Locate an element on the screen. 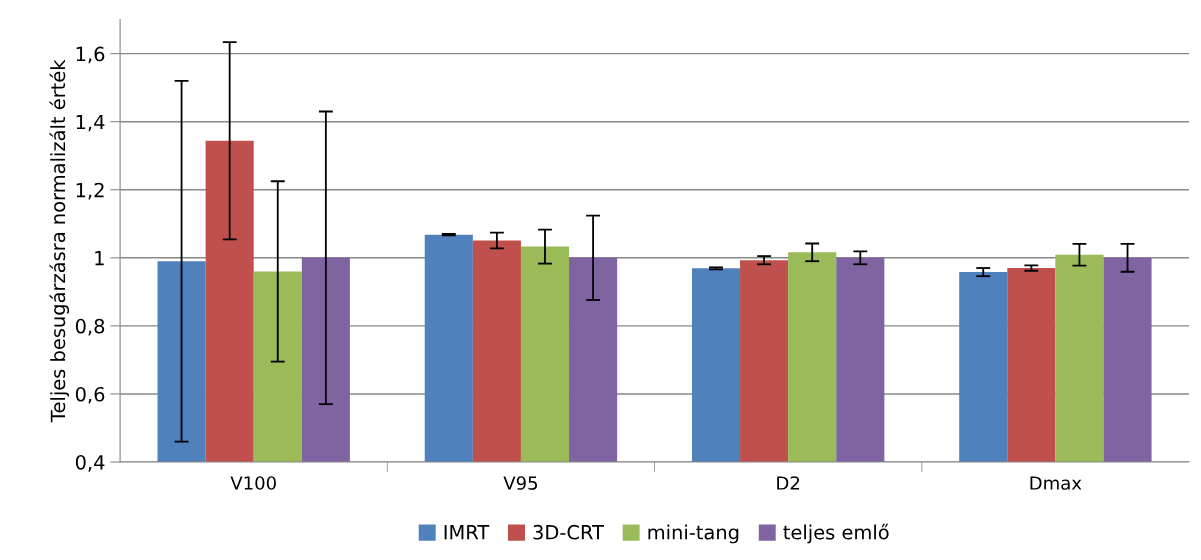 This screenshot has height=560, width=1201. x-tick-label: Dmax is located at coordinates (1056, 483).